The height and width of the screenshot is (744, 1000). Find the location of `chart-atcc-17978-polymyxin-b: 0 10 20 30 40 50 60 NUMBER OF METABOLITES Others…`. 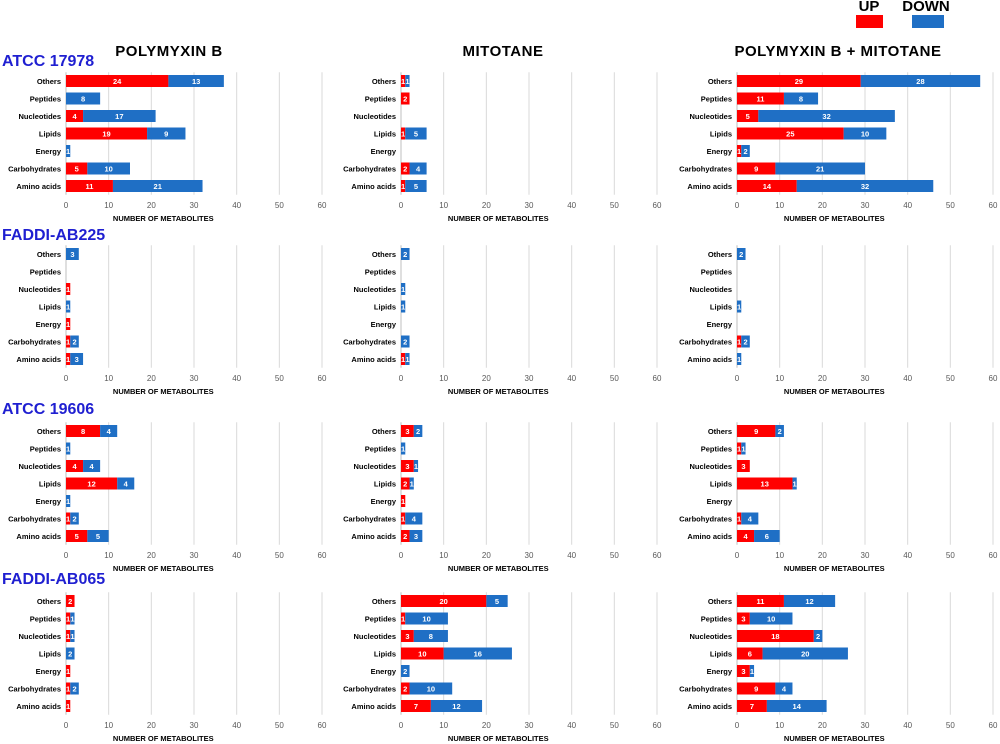

chart-atcc-17978-polymyxin-b: 0 10 20 30 40 50 60 NUMBER OF METABOLITES Others… is located at coordinates (167, 147).